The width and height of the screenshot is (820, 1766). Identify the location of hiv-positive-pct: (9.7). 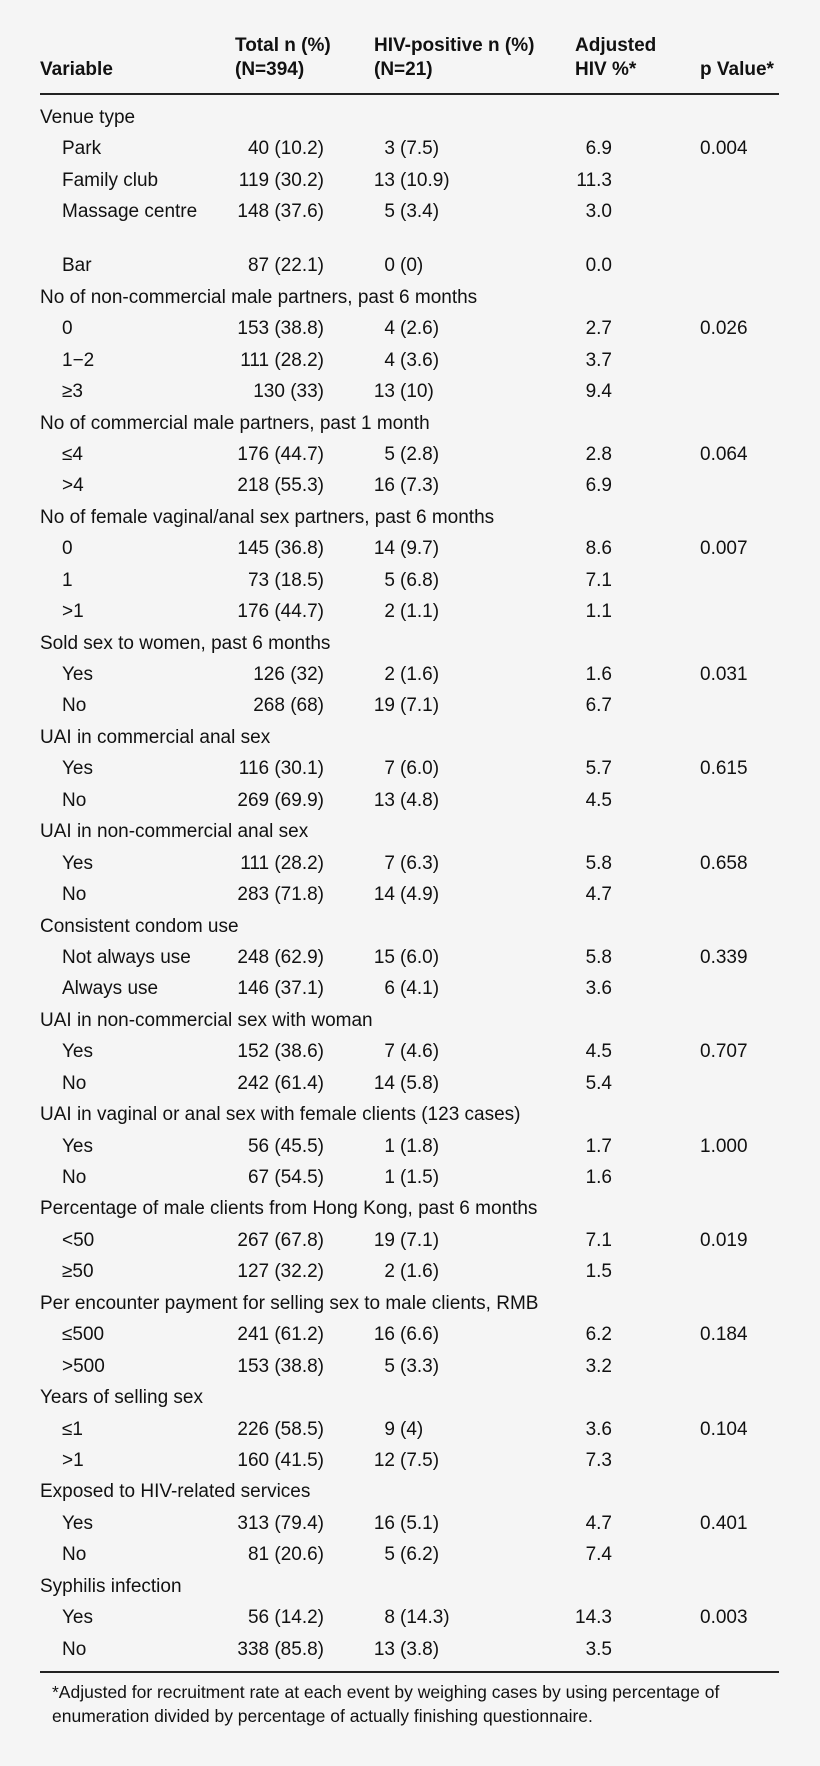
(420, 549).